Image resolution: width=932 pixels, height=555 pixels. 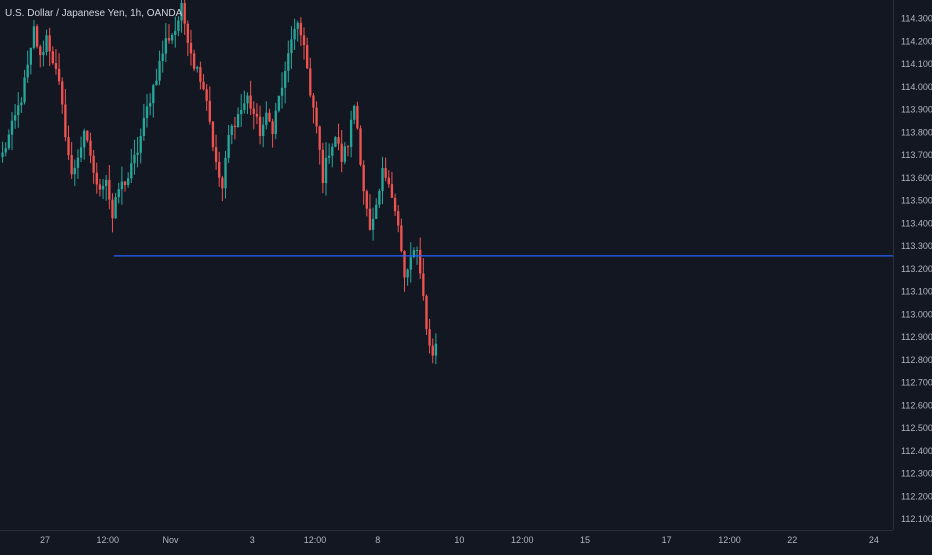 What do you see at coordinates (585, 540) in the screenshot?
I see `time-tick-label: 15` at bounding box center [585, 540].